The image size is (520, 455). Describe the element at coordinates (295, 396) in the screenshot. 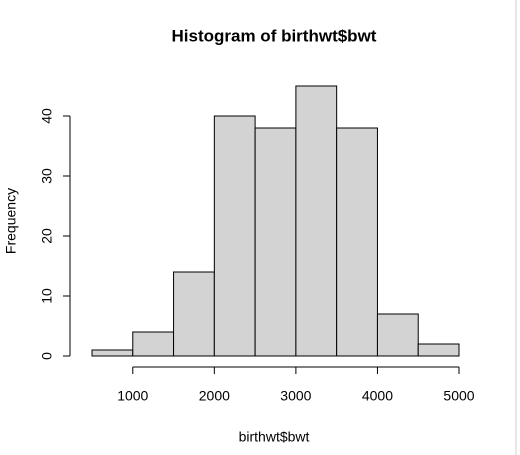

I see `x-tick-label: 3000` at that location.